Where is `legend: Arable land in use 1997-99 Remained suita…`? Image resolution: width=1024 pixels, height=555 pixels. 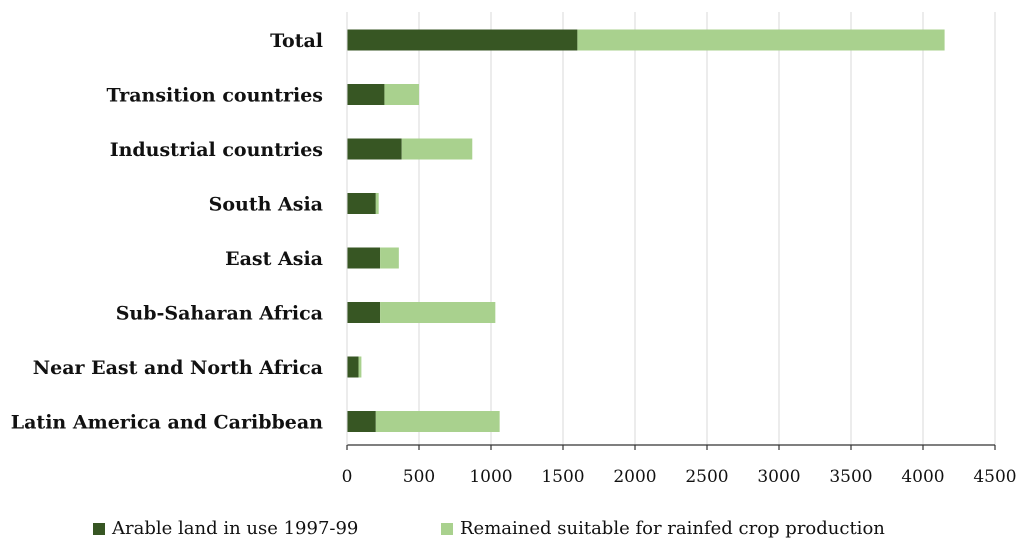
legend: Arable land in use 1997-99 Remained suita… is located at coordinates (489, 528).